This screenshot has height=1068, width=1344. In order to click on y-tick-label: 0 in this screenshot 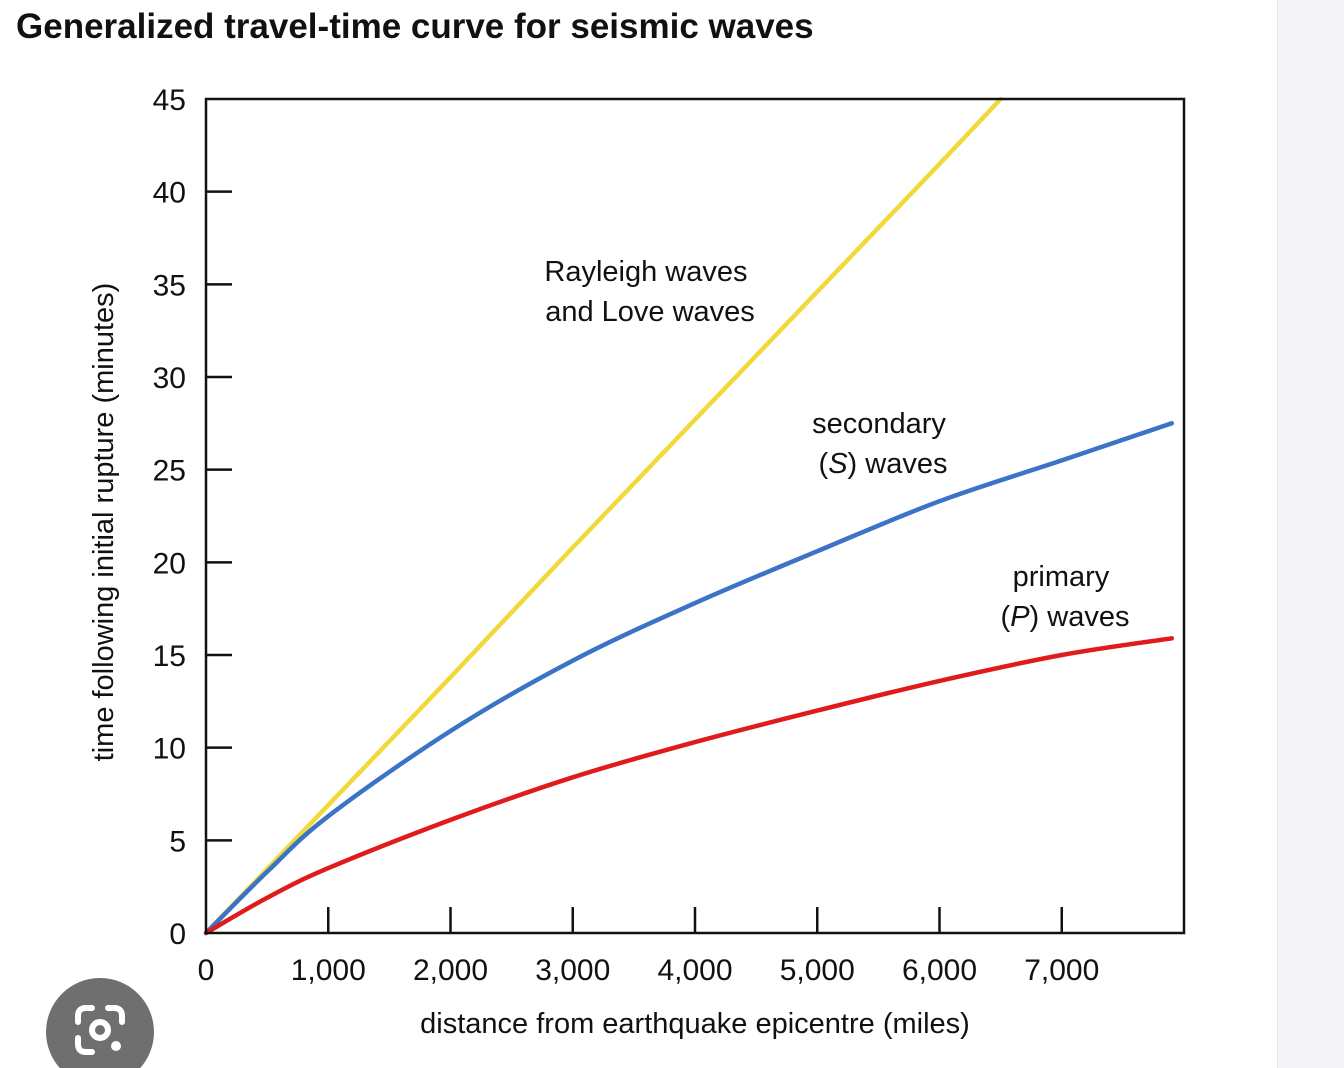, I will do `click(177, 934)`.